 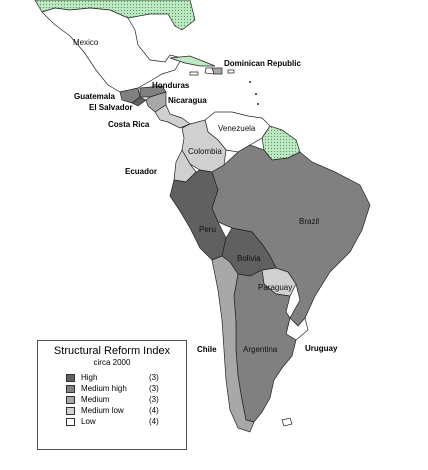 What do you see at coordinates (88, 421) in the screenshot?
I see `legend-item-label: Low` at bounding box center [88, 421].